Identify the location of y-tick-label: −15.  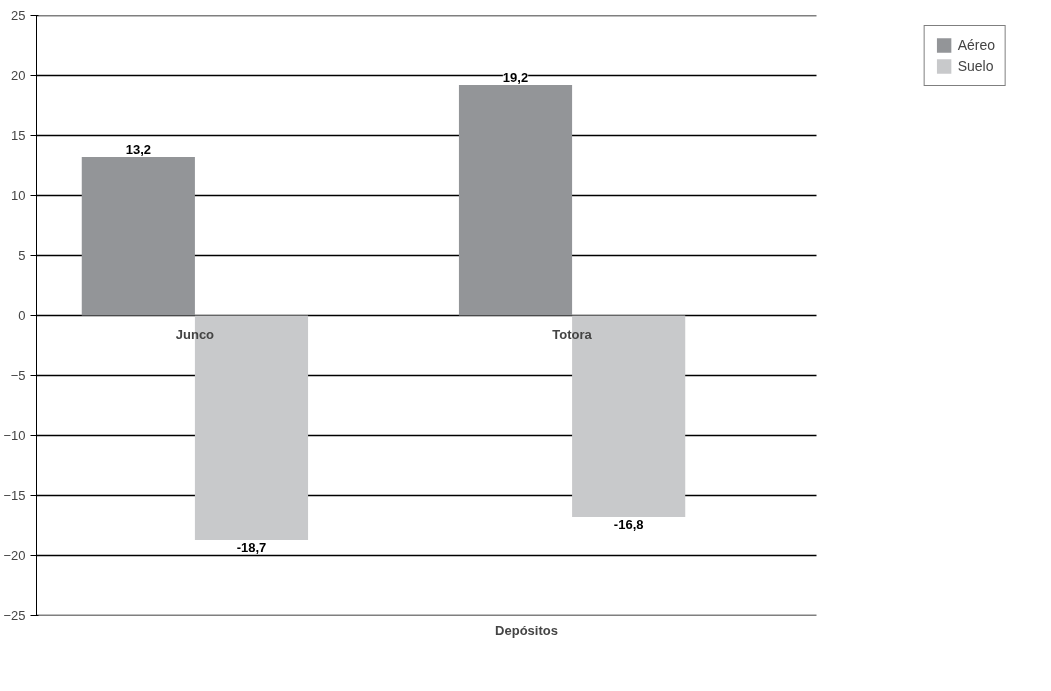
(14, 495).